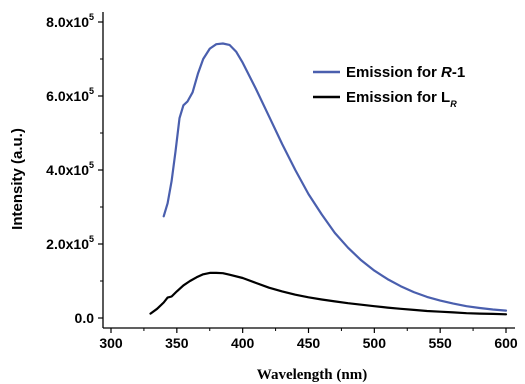 This screenshot has width=525, height=384. Describe the element at coordinates (85, 318) in the screenshot. I see `y-tick-label: 0.0` at that location.